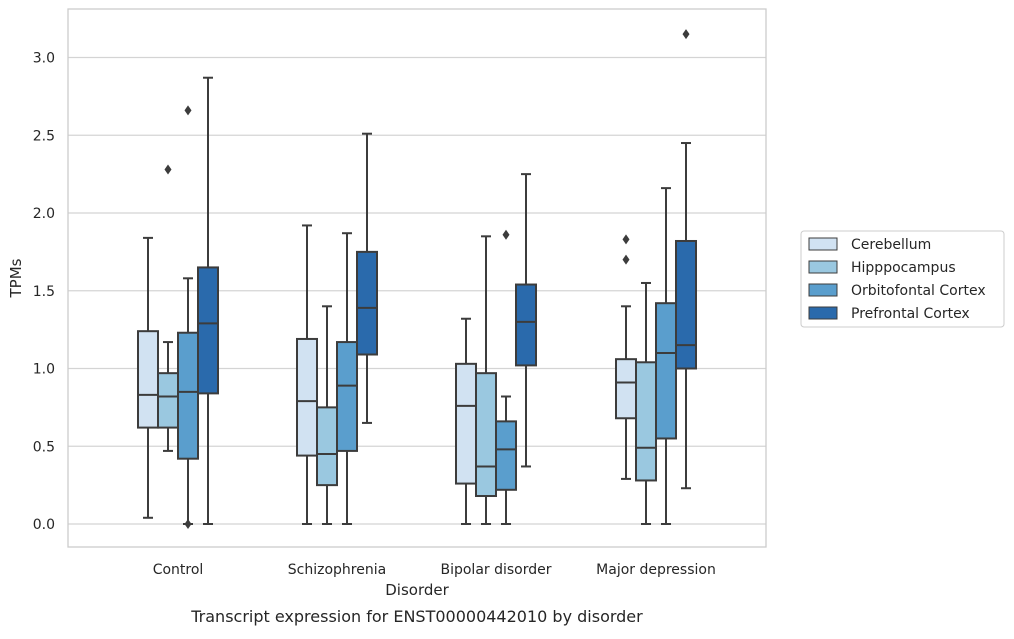 This screenshot has height=639, width=1014. Describe the element at coordinates (918, 291) in the screenshot. I see `legend-label: Orbitofontal Cortex` at that location.